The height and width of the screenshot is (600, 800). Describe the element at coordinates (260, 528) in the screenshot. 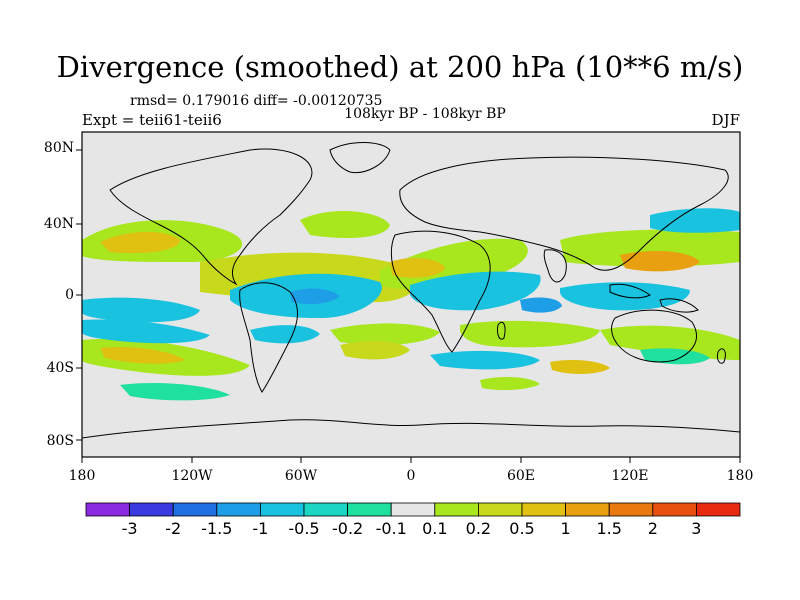

I see `colorbar-label: -1` at that location.